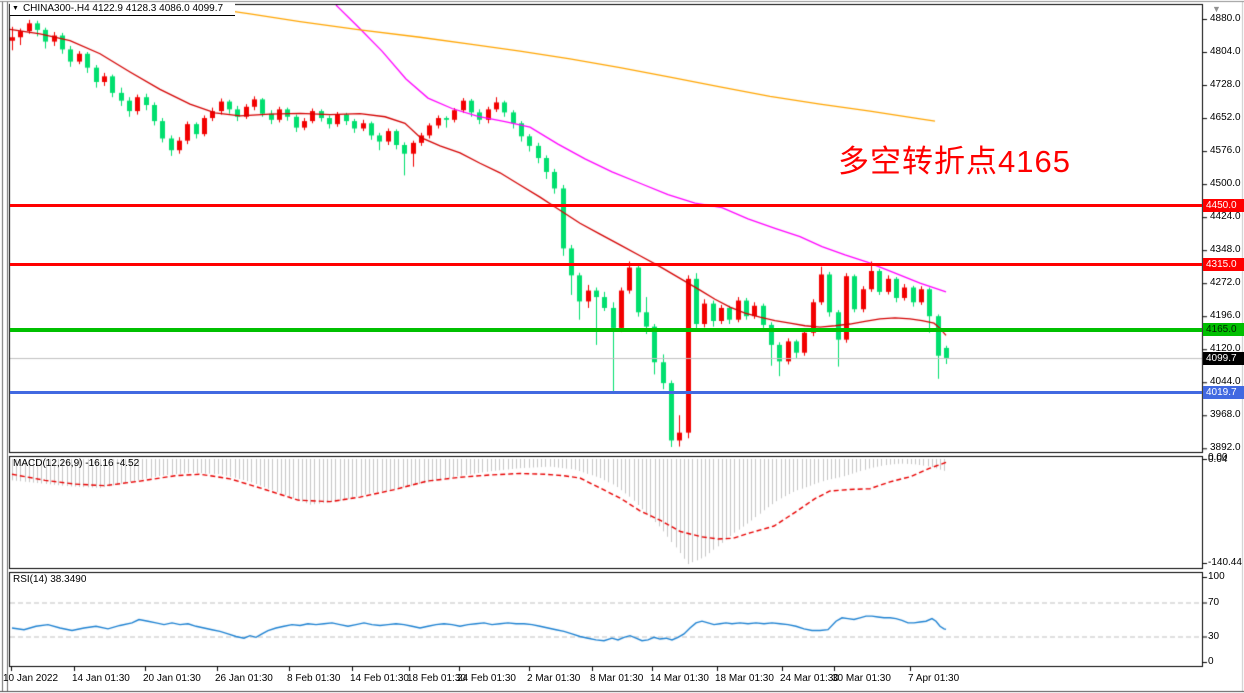 The height and width of the screenshot is (693, 1244). What do you see at coordinates (15, 8) in the screenshot?
I see `symbol-marker-icon: ▼` at bounding box center [15, 8].